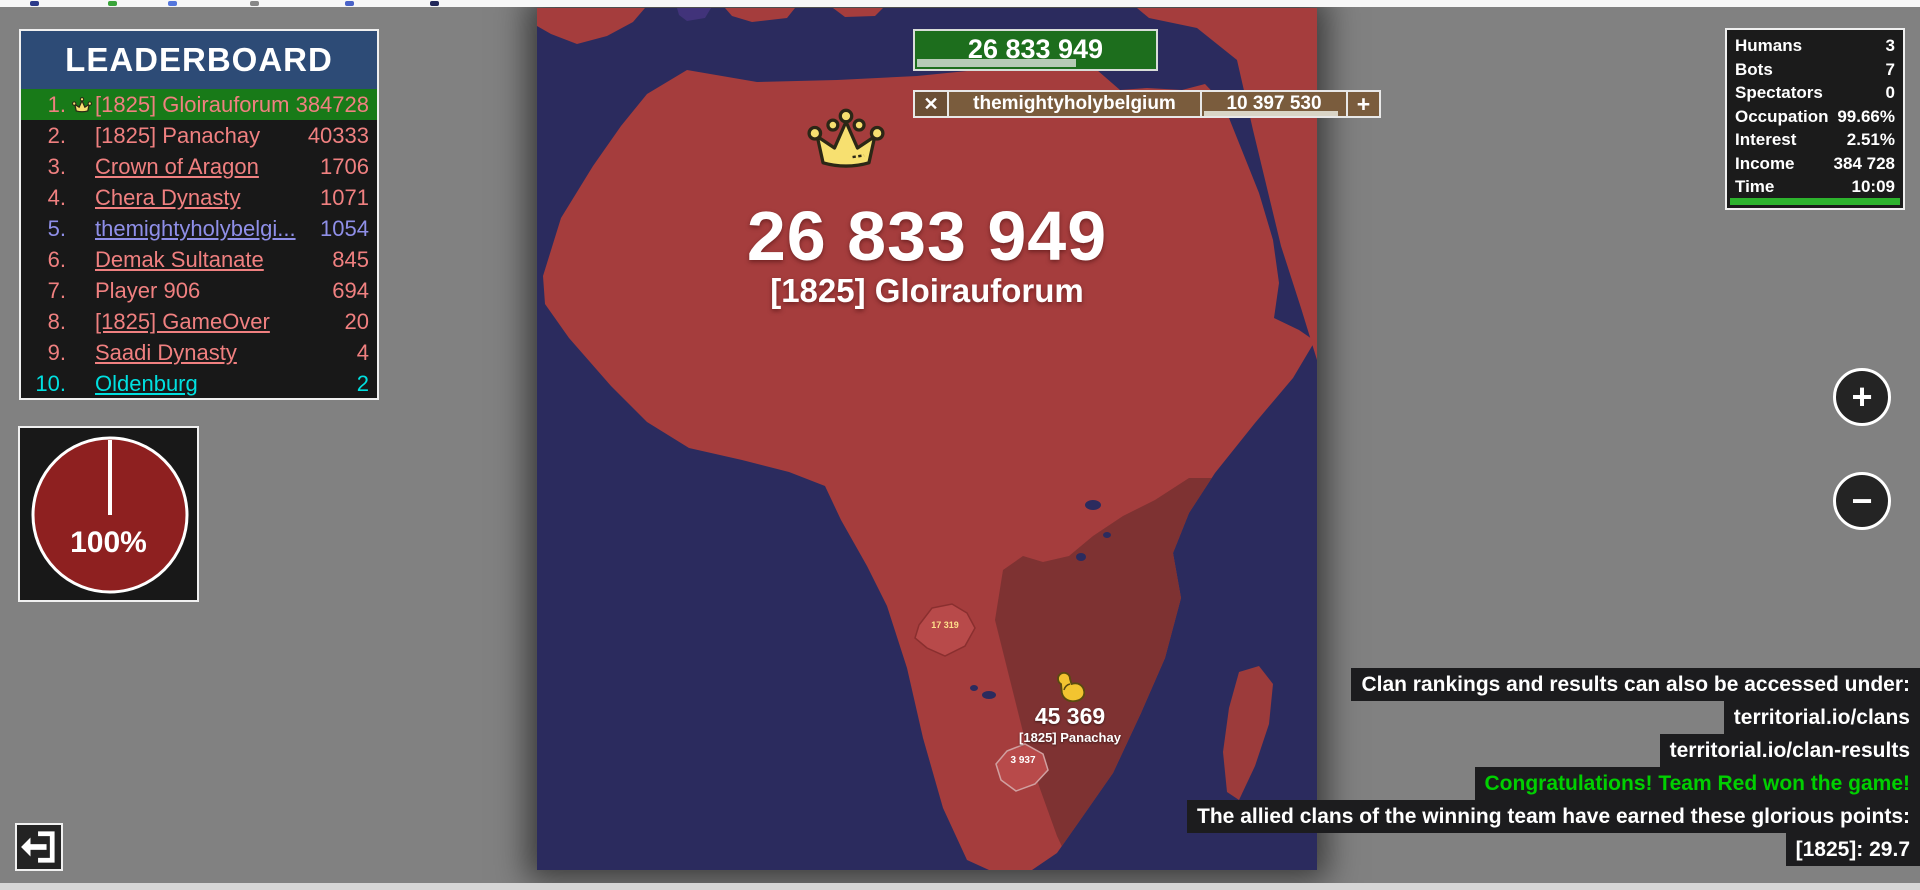  I want to click on leaderboard-row-10: 10. Oldenburg 2, so click(199, 383).